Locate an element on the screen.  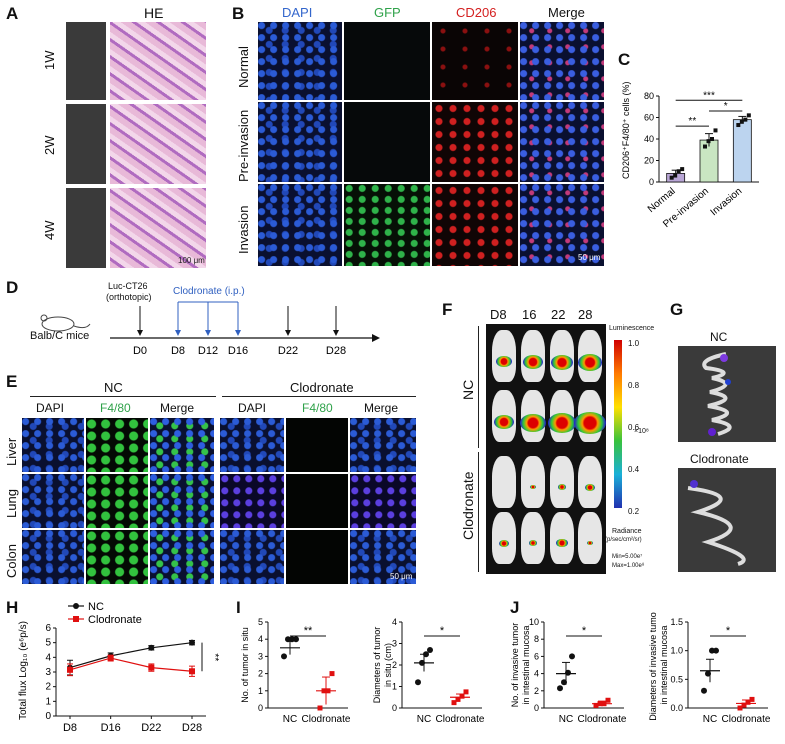
col-label-merge: Merge is located at coordinates (566, 12).